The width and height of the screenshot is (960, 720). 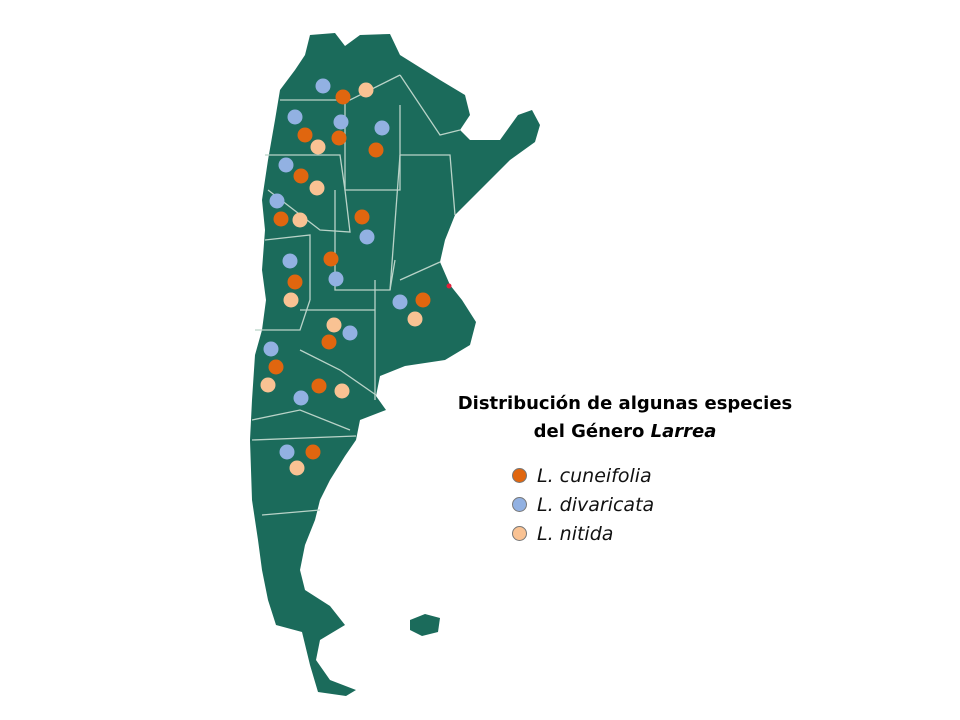 I want to click on species-markers, so click(x=345, y=277).